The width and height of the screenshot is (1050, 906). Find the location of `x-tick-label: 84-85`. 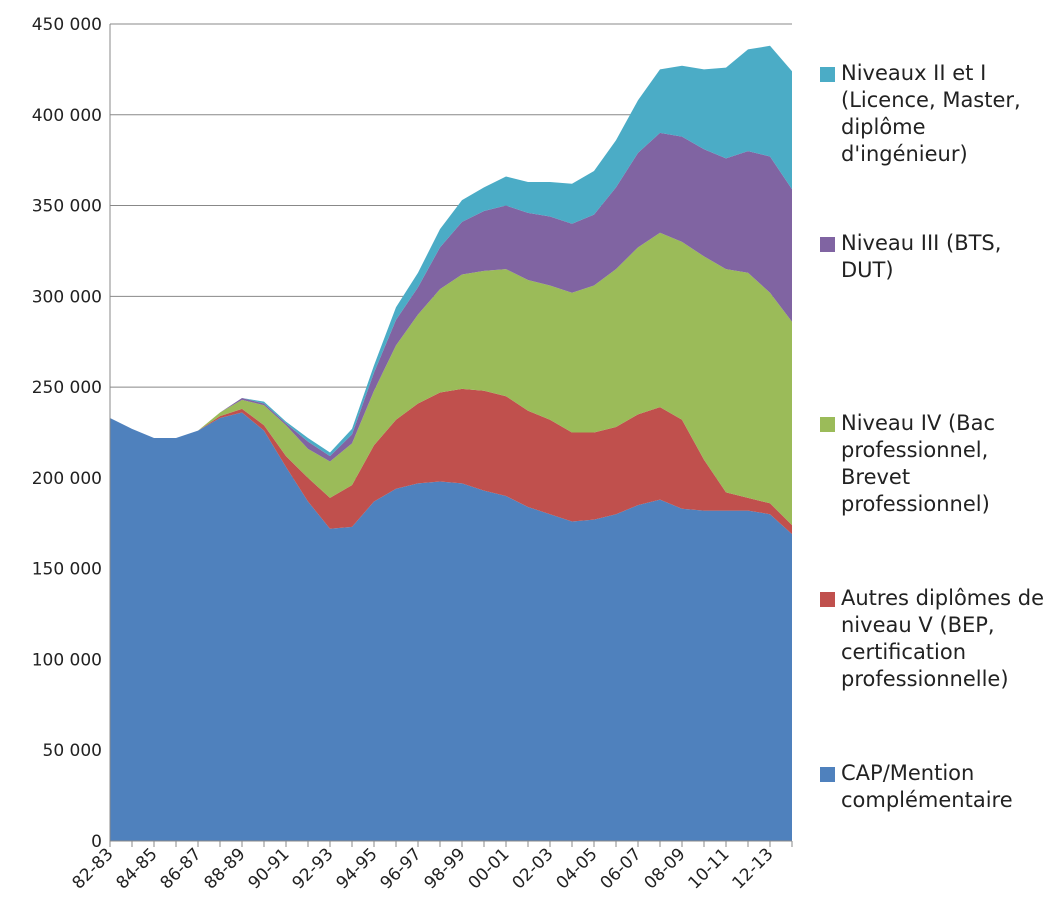

x-tick-label: 84-85 is located at coordinates (136, 868).